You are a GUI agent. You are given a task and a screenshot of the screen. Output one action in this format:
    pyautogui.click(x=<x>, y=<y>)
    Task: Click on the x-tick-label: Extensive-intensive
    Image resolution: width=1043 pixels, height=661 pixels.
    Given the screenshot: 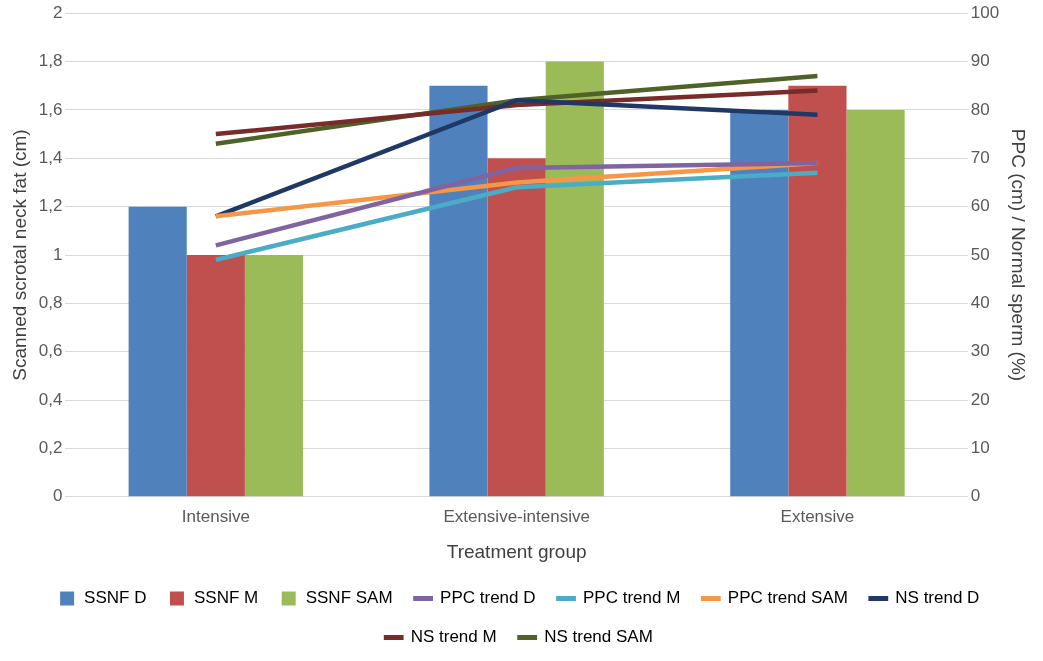 What is the action you would take?
    pyautogui.click(x=516, y=516)
    